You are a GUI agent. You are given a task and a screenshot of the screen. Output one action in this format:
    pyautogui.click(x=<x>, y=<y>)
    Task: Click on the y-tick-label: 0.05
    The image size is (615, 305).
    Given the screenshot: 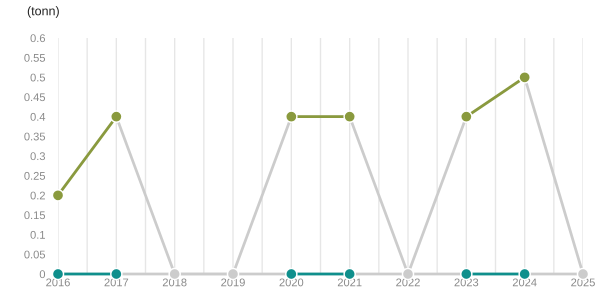 What is the action you would take?
    pyautogui.click(x=35, y=254)
    